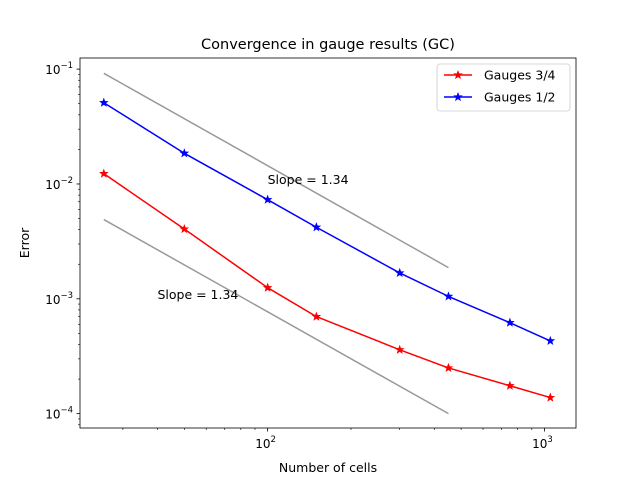  I want to click on y-tick-label: 10⁻⁴, so click(59, 414).